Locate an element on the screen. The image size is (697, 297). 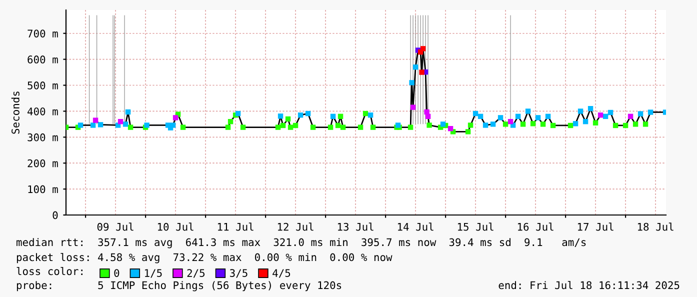
x-tick-label: 17 Jul is located at coordinates (596, 226).